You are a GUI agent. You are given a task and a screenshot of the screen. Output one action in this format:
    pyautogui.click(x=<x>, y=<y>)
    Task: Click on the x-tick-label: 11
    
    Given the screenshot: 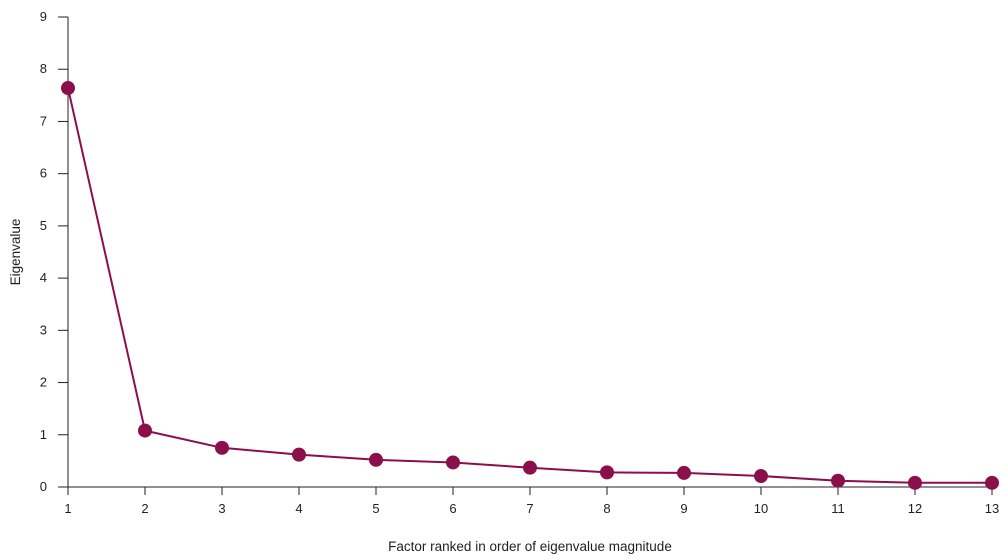 What is the action you would take?
    pyautogui.click(x=838, y=508)
    